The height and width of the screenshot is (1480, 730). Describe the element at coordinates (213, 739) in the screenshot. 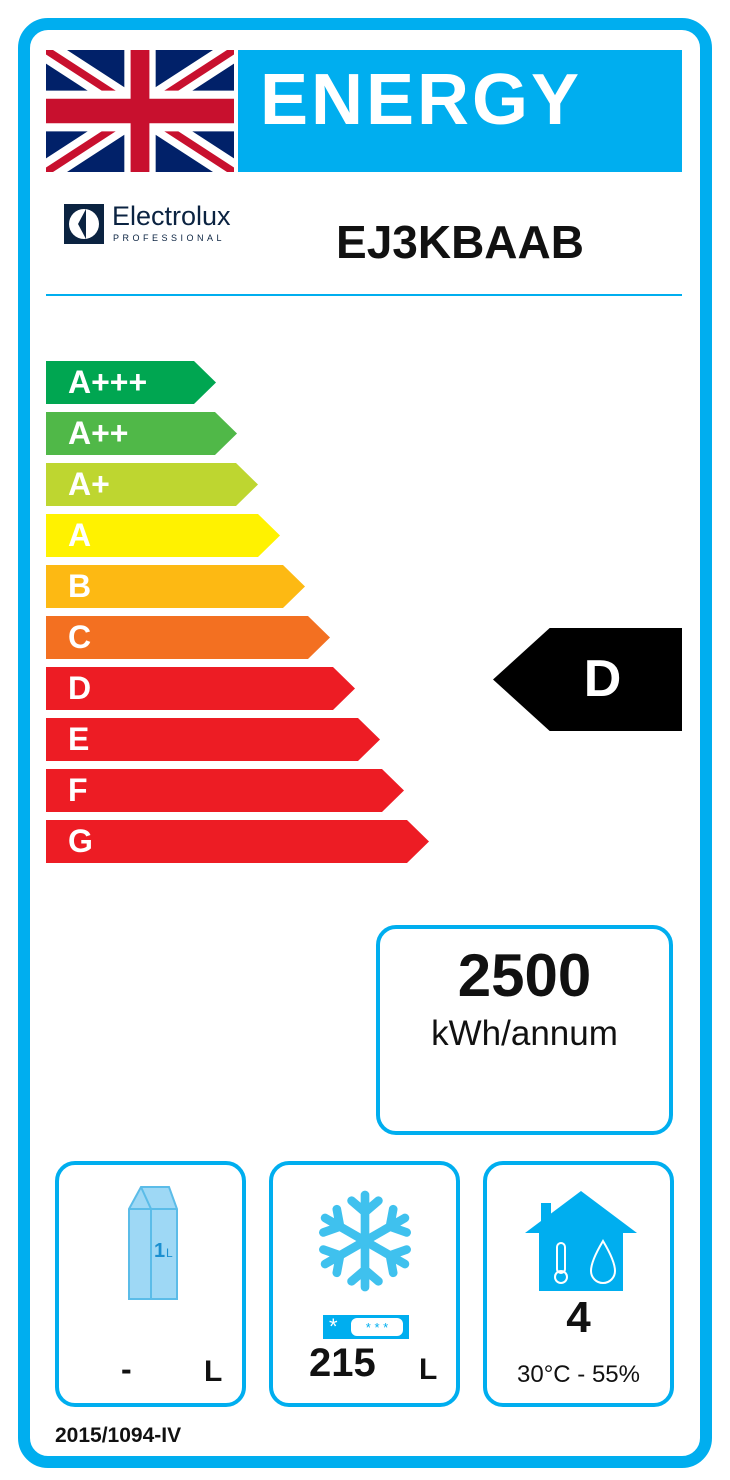

I see `energy-class-bar: E` at that location.